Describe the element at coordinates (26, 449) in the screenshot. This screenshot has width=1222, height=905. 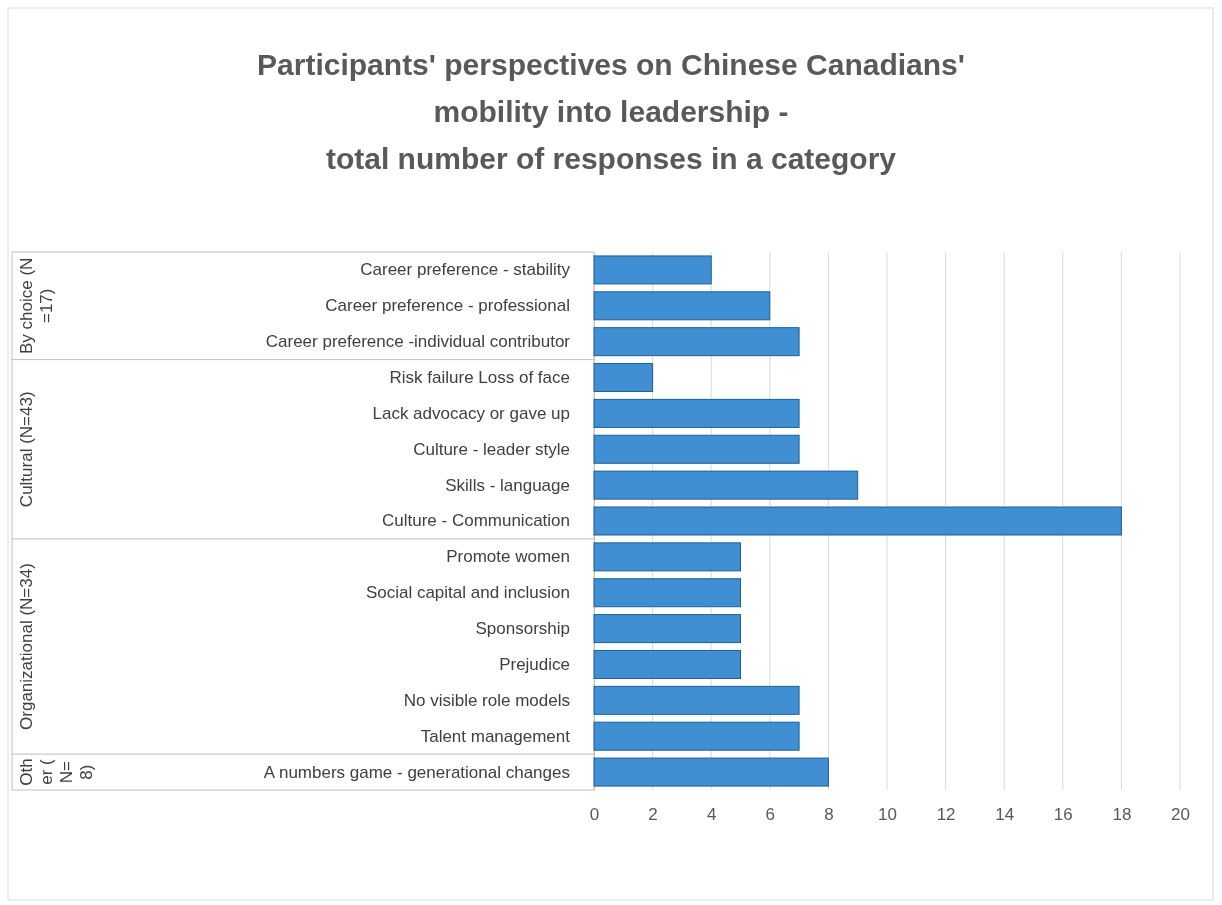
I see `text: Cultural (N=43)` at that location.